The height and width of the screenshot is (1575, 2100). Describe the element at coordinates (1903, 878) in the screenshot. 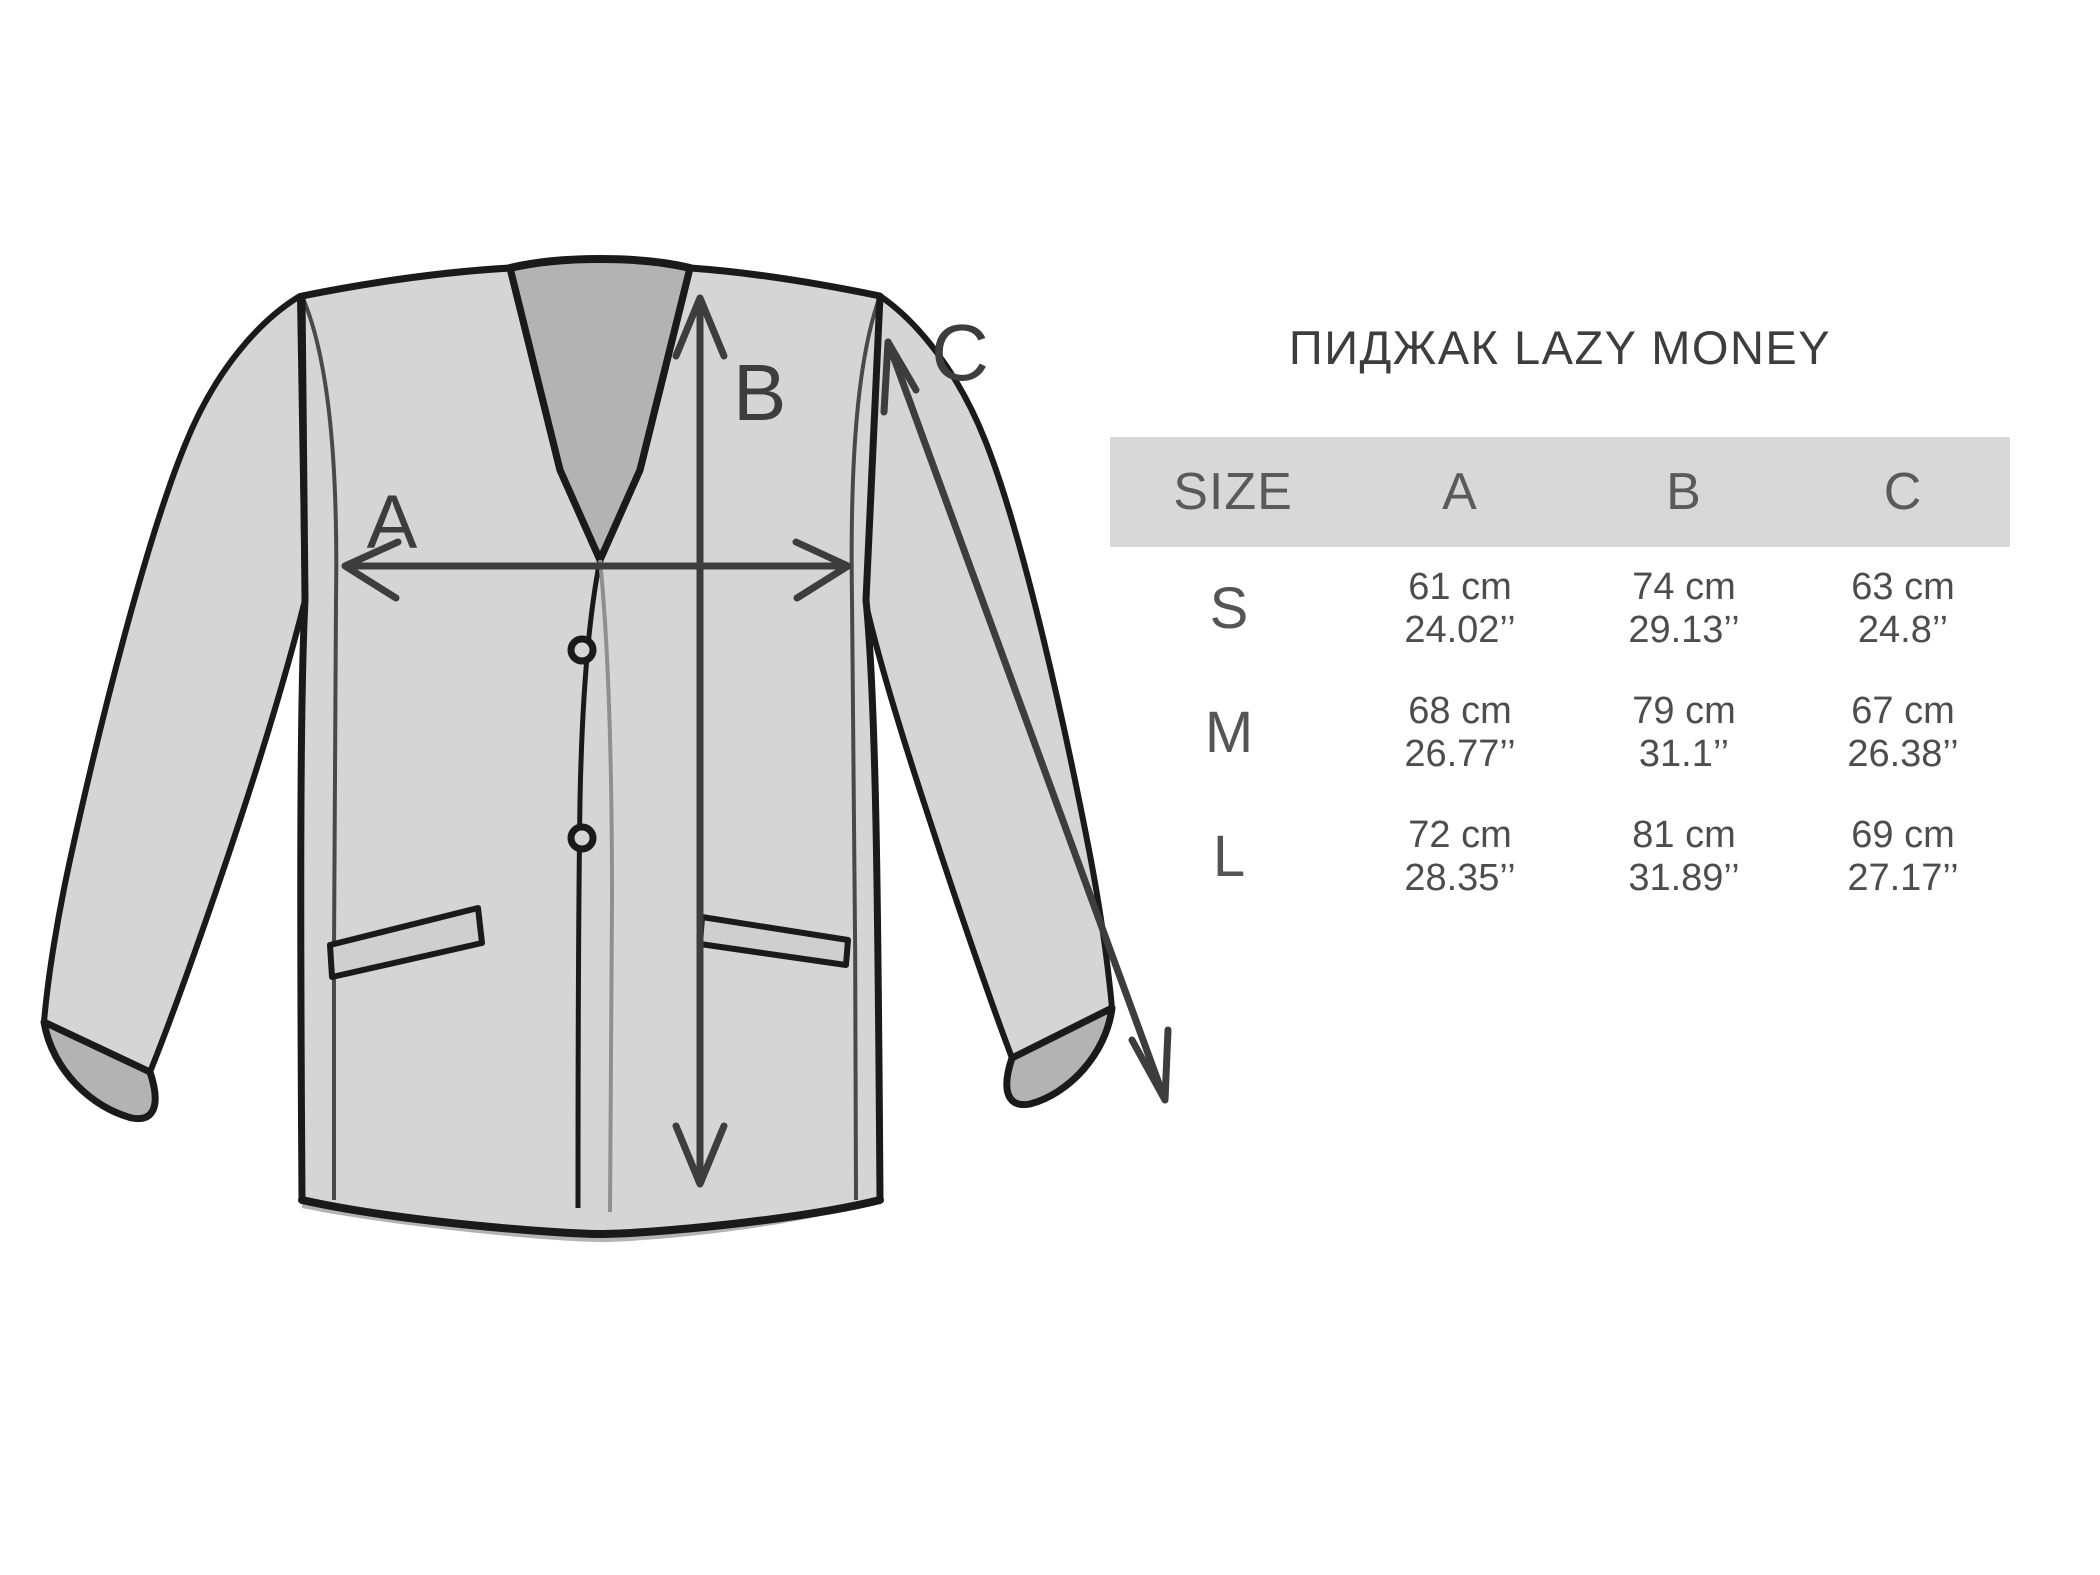

I see `cell-l-c-inch: 27.17’’` at that location.